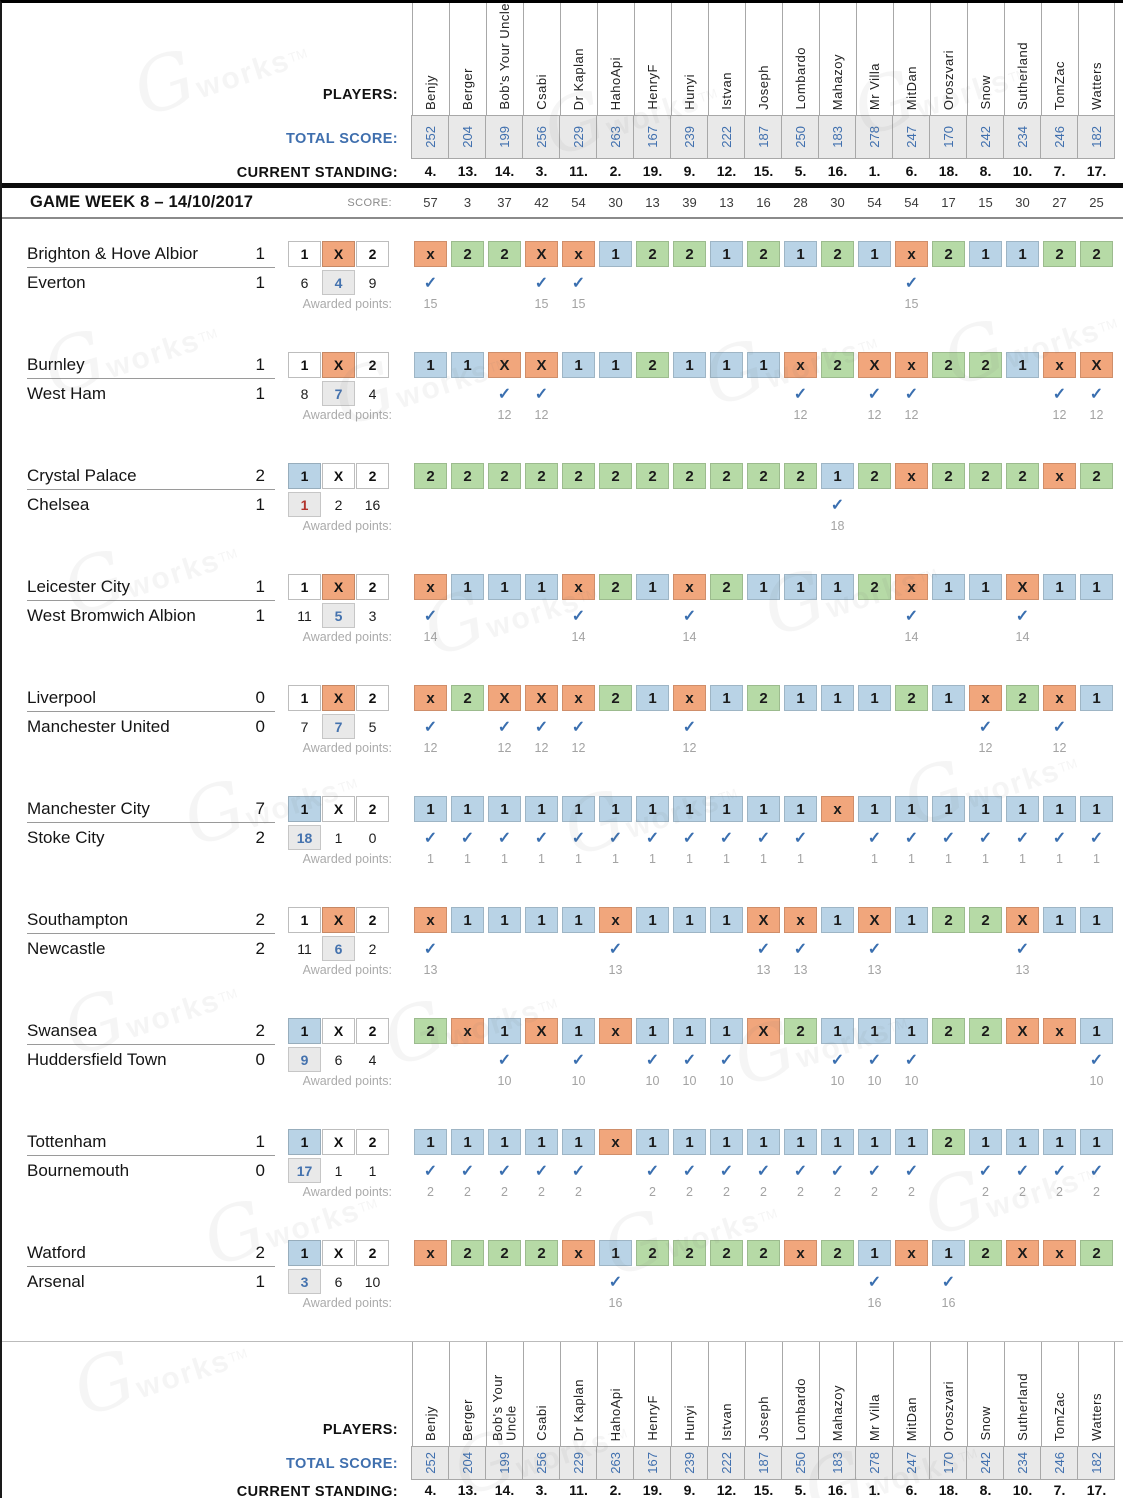 This screenshot has height=1498, width=1123. Describe the element at coordinates (562, 504) in the screenshot. I see `match-away-row: Chelsea 1 1 2 16 ✓` at that location.